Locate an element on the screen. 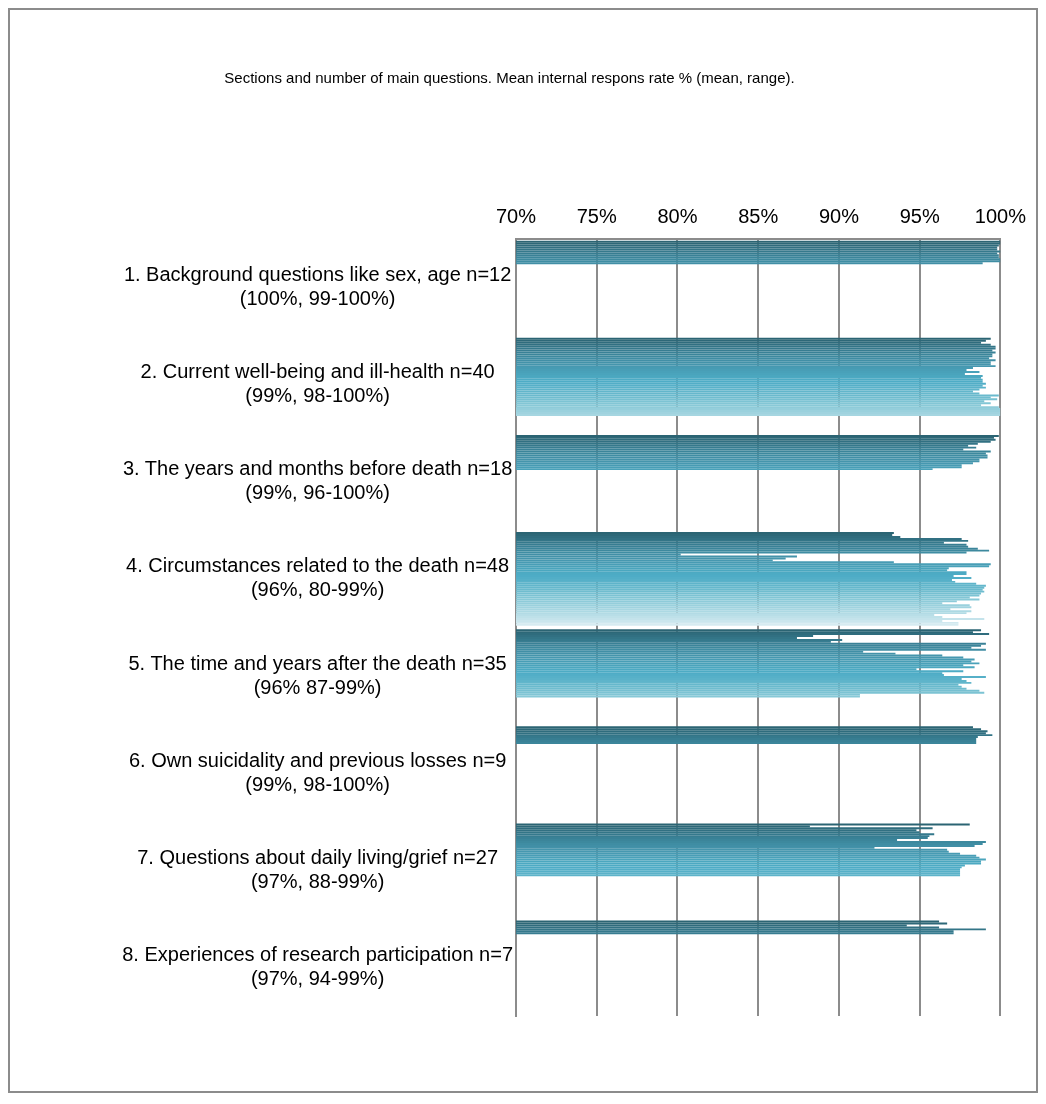 The image size is (1046, 1104). y-tick-label: 5. The time and years after the death n=35 (96% 87-99%) is located at coordinates (317, 674).